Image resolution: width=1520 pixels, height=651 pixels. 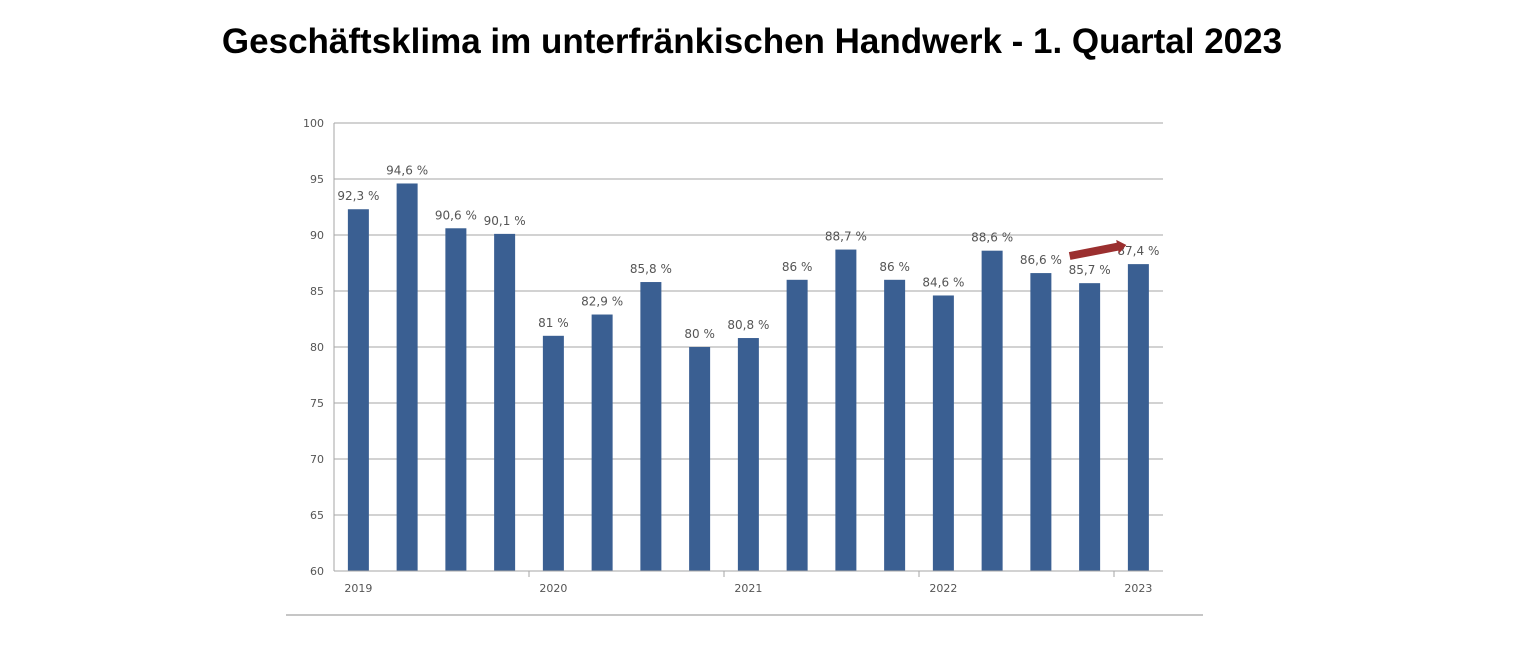 I want to click on data-label: 85,7 %, so click(x=1090, y=270).